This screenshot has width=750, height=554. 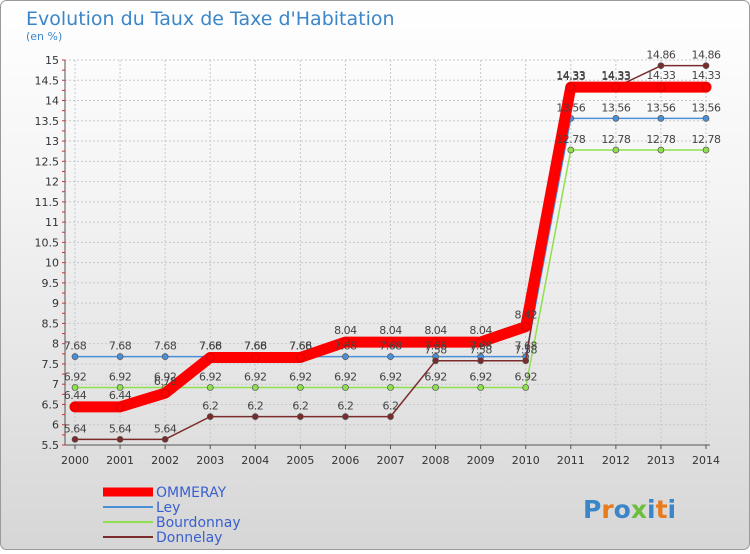 What do you see at coordinates (255, 460) in the screenshot?
I see `x-tick-label: 2004` at bounding box center [255, 460].